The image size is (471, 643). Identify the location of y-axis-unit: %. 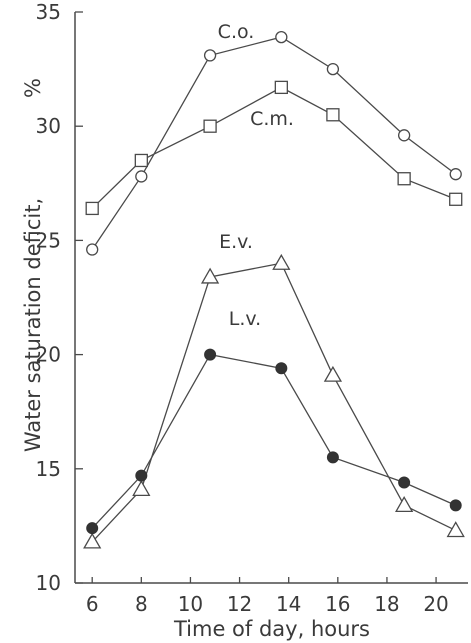
(33, 88).